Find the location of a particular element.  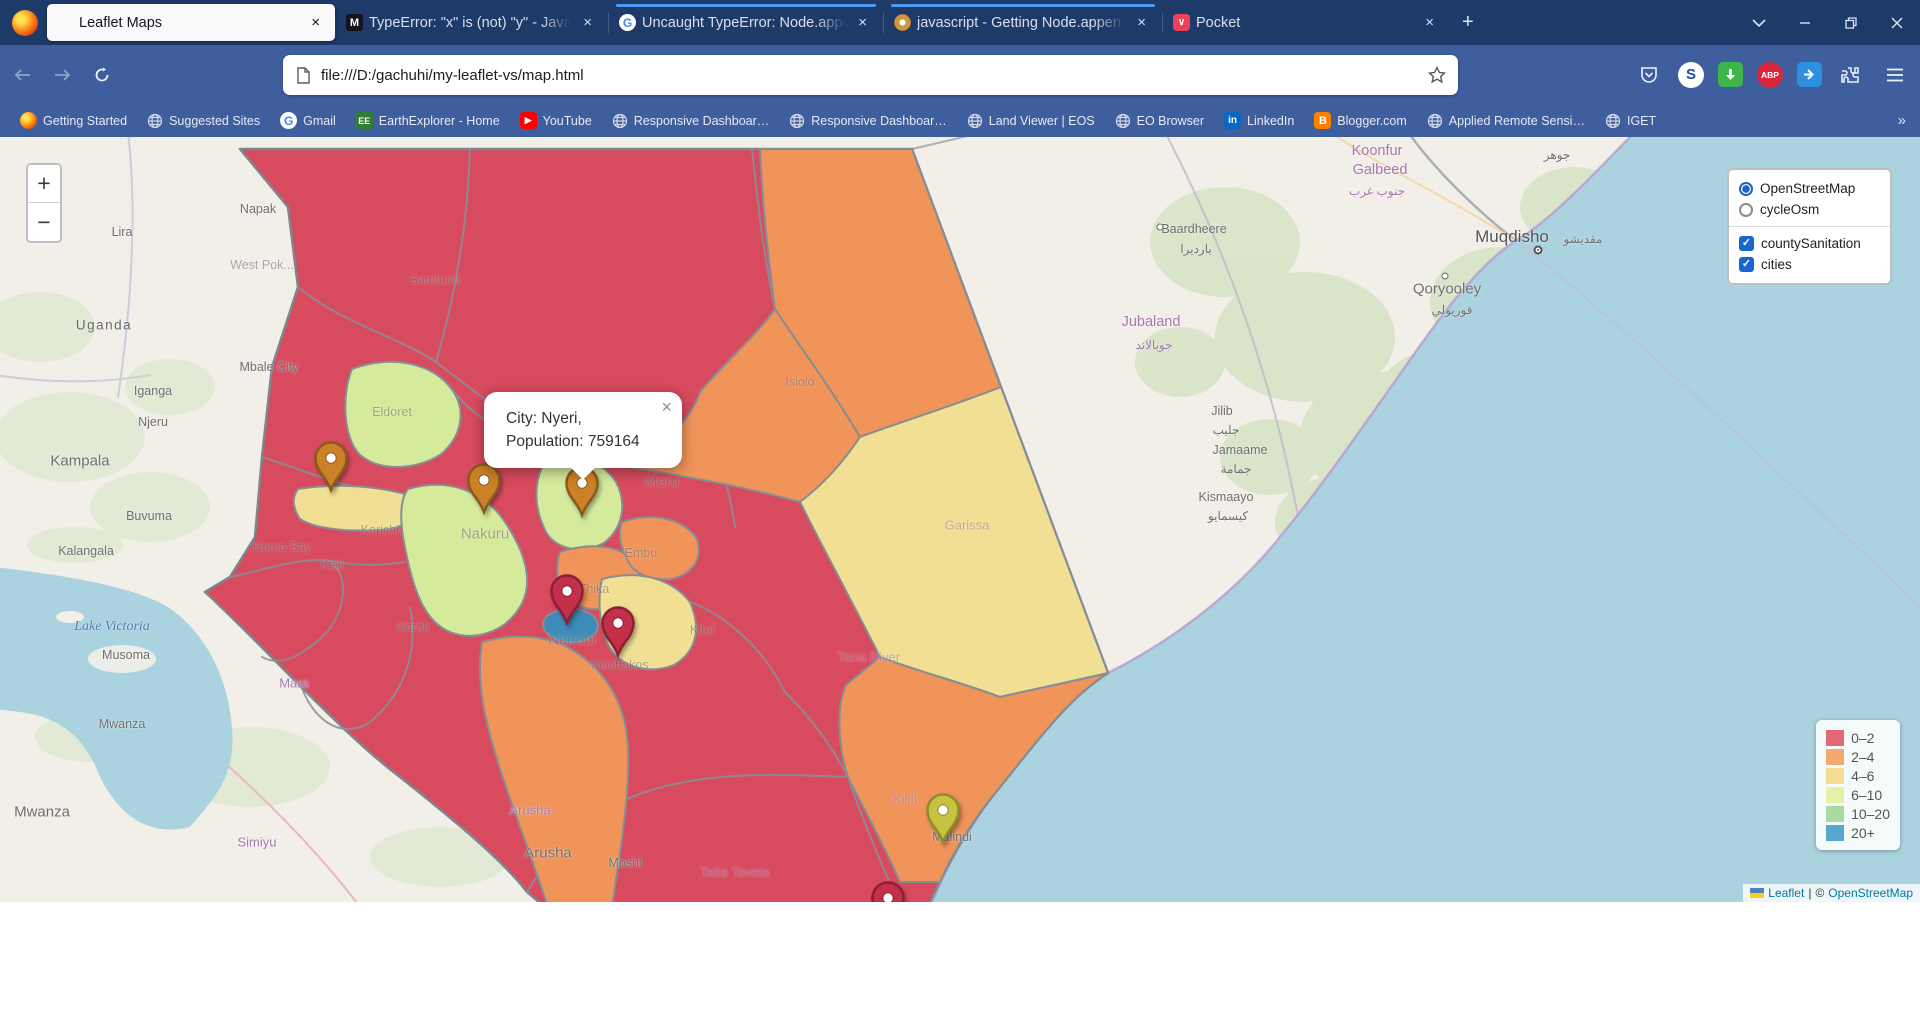

bookmark-item-11: B Blogger.com is located at coordinates (1360, 120).